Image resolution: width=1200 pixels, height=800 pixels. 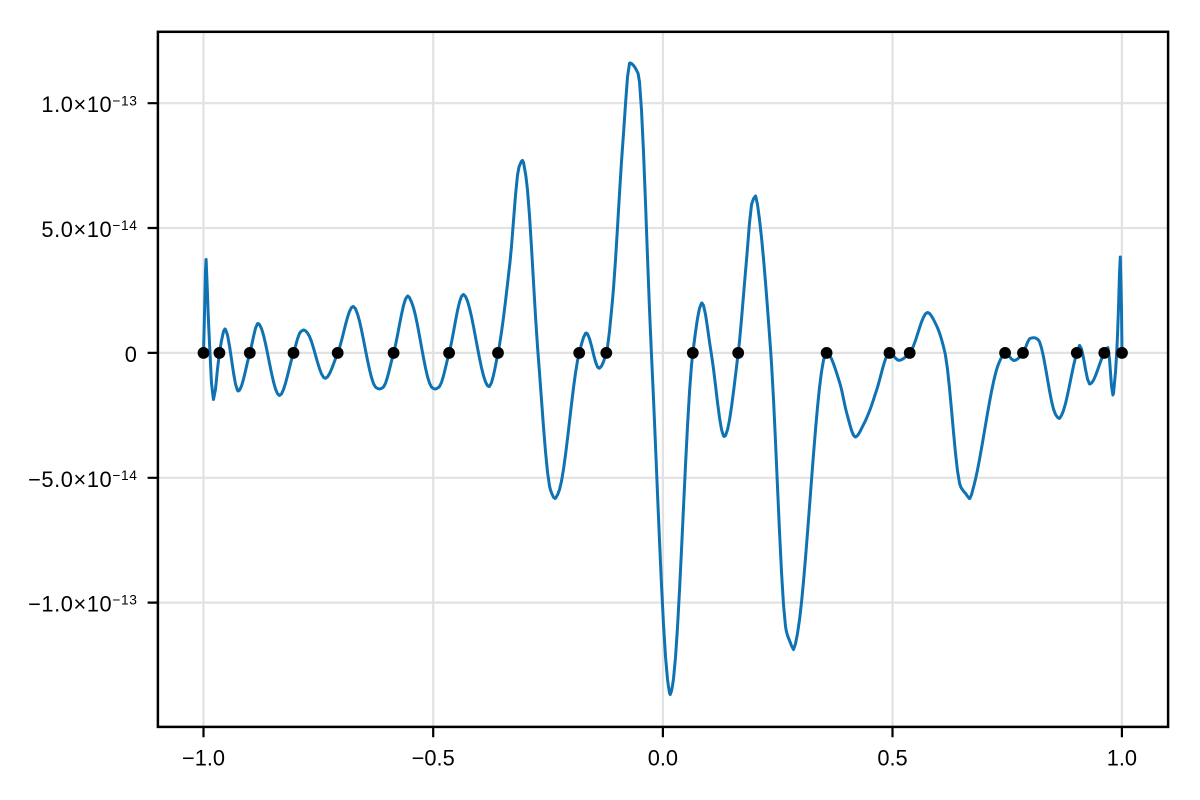 What do you see at coordinates (433, 757) in the screenshot?
I see `svg-text: −0.5` at bounding box center [433, 757].